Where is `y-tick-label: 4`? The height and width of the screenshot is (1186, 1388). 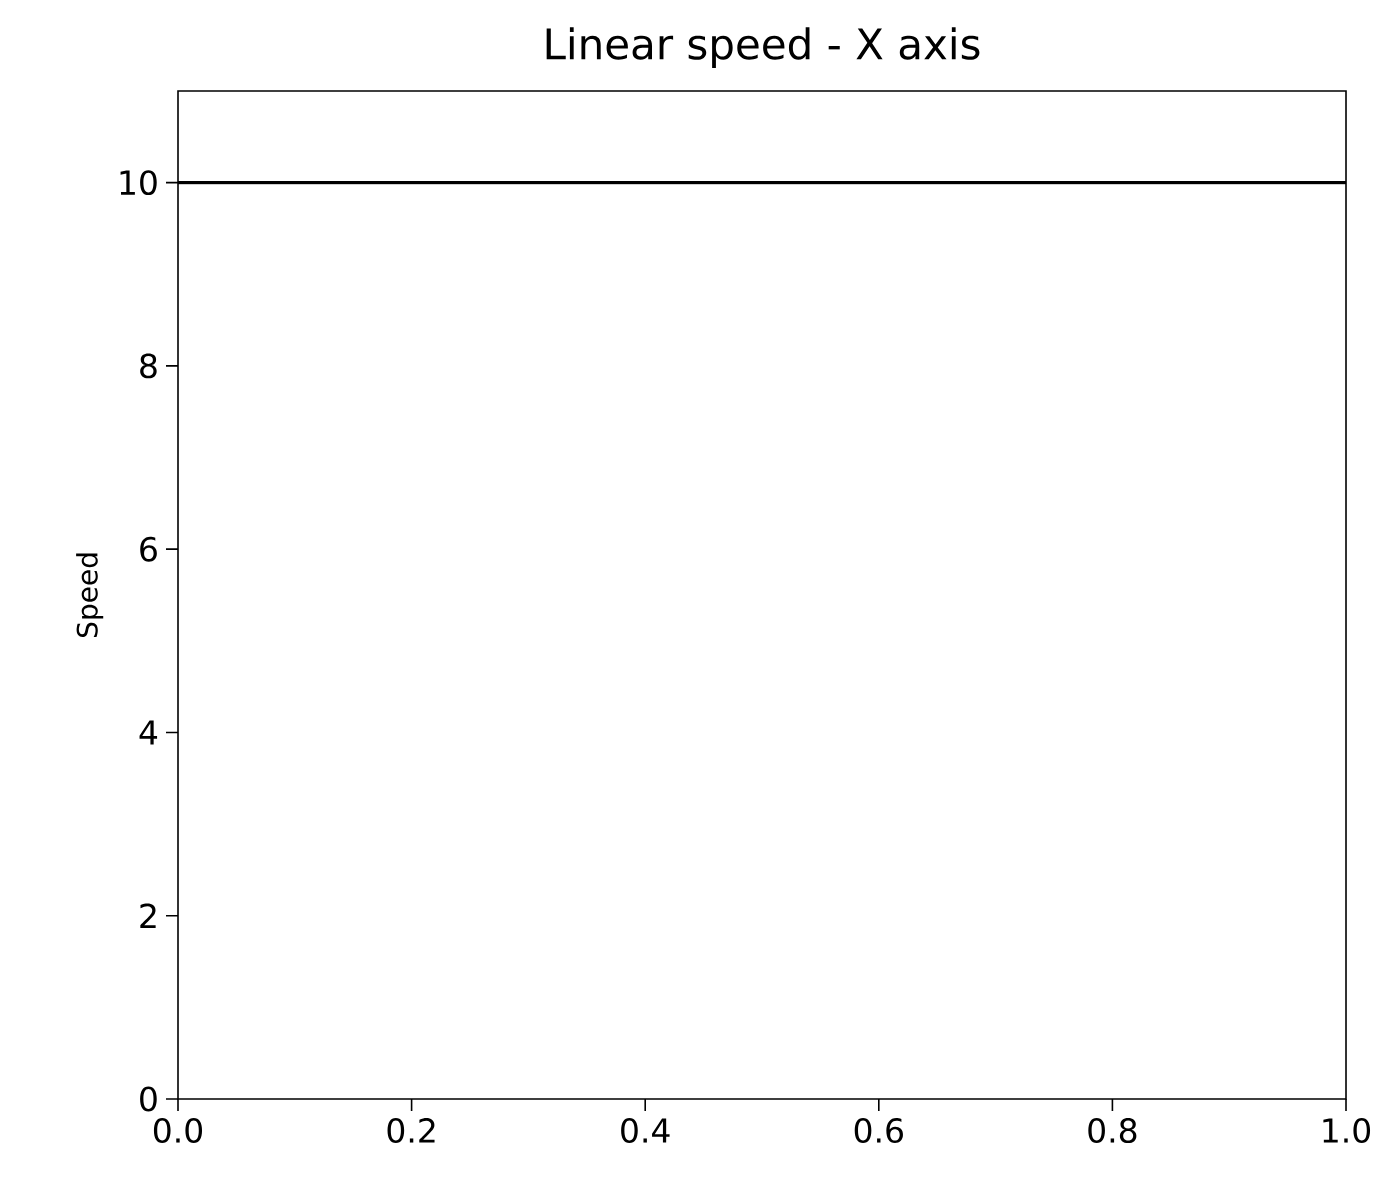 y-tick-label: 4 is located at coordinates (148, 732).